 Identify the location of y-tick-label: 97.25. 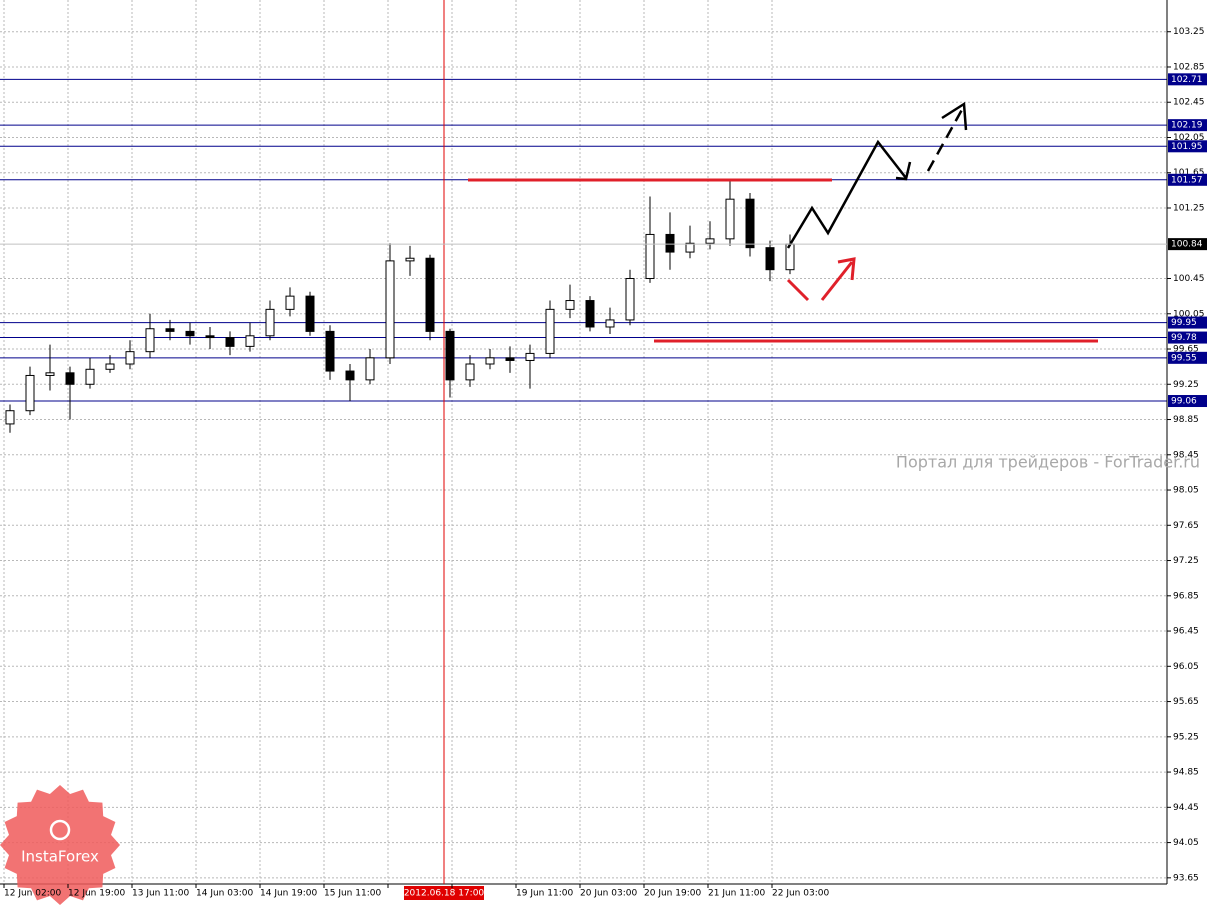
(1186, 561).